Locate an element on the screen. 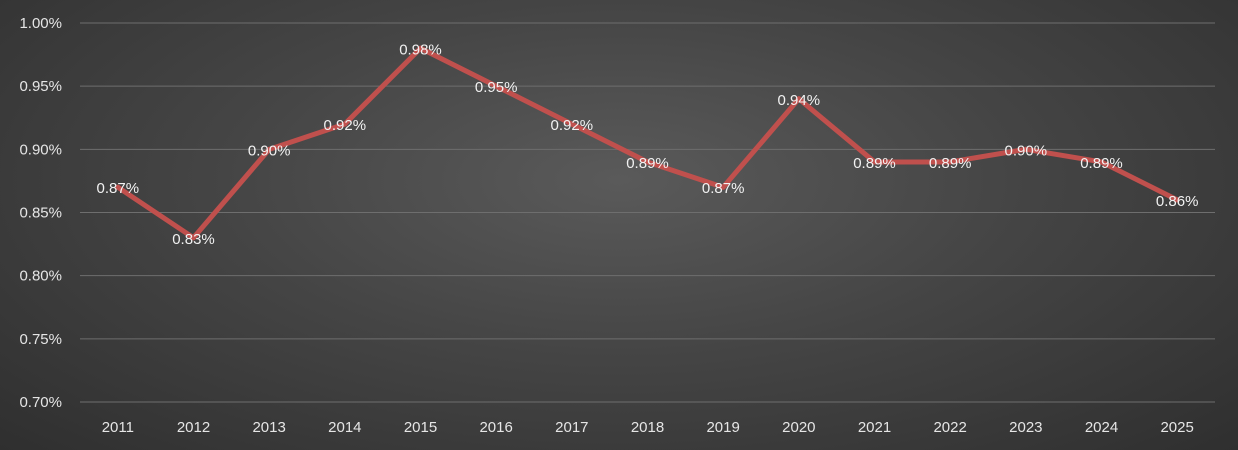 This screenshot has width=1238, height=450. data-label: 0.83% is located at coordinates (193, 239).